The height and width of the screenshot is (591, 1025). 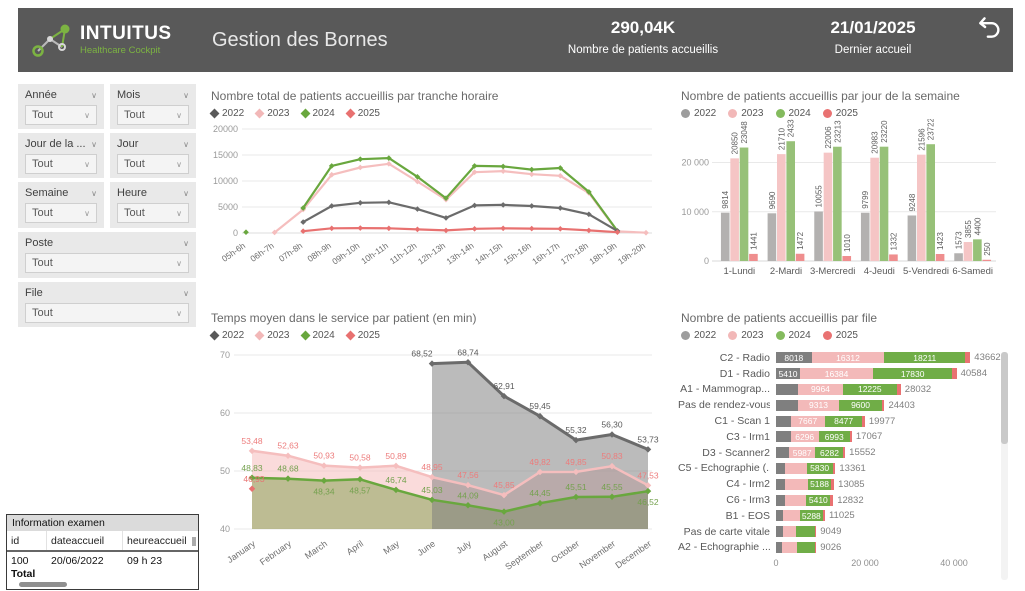 What do you see at coordinates (912, 374) in the screenshot?
I see `bar-segment-2024: 17830` at bounding box center [912, 374].